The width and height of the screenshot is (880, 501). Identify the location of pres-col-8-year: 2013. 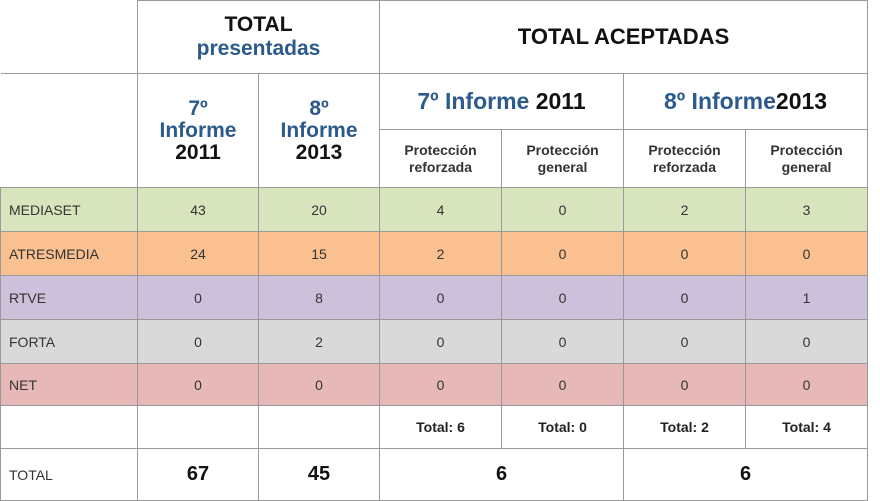
(319, 152).